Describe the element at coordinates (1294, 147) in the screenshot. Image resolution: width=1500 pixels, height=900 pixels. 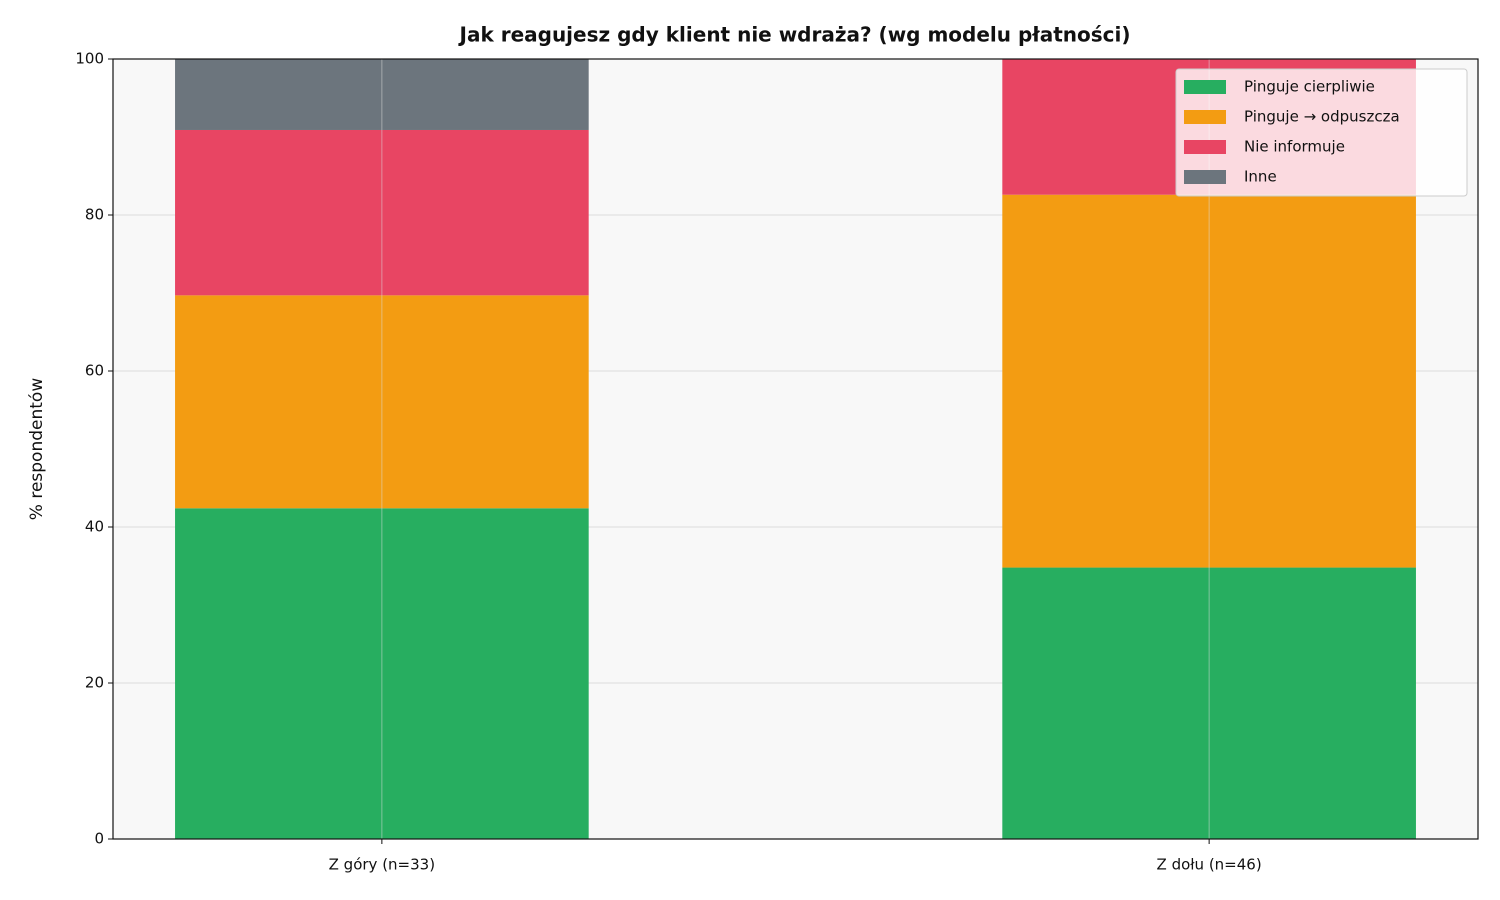
I see `legend-label: Nie informuje` at that location.